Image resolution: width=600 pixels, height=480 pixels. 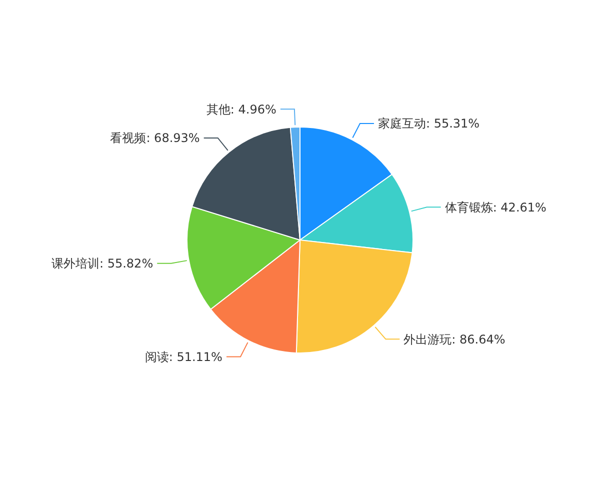 I want to click on slice-label: 家庭互动: 55.31%, so click(x=429, y=123).